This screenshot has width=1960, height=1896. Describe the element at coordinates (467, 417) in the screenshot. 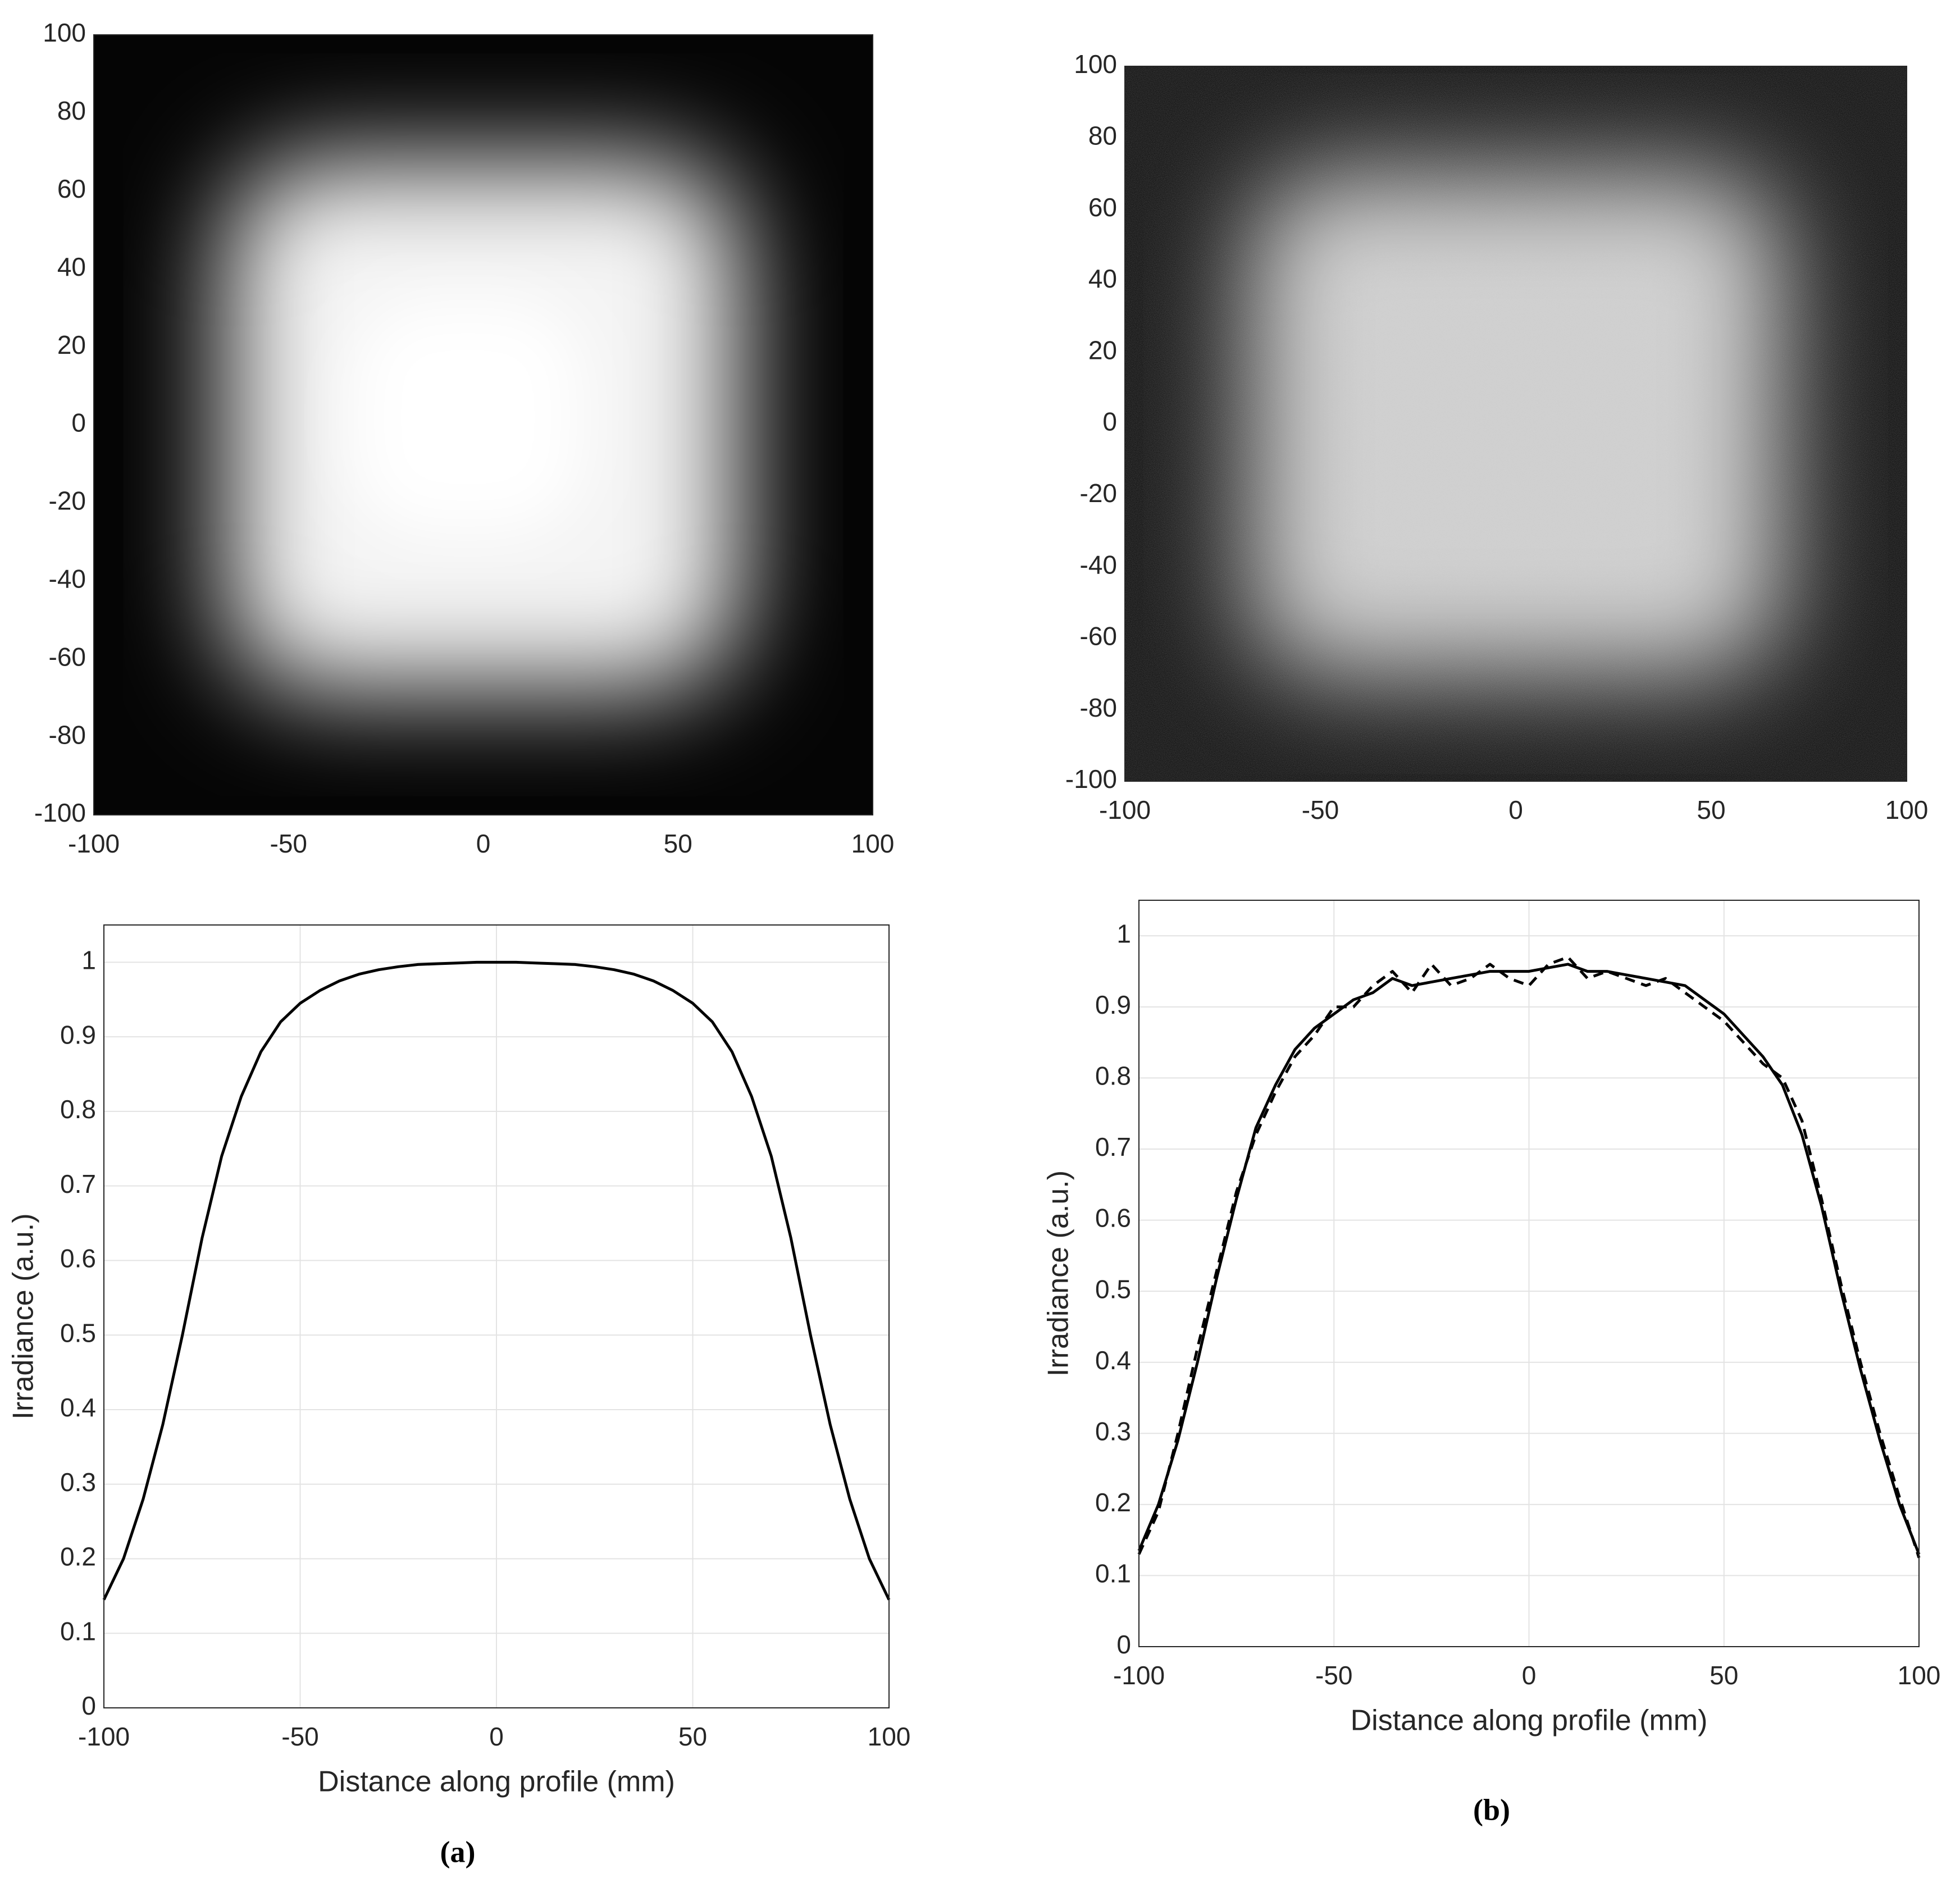

I see `map-core` at that location.